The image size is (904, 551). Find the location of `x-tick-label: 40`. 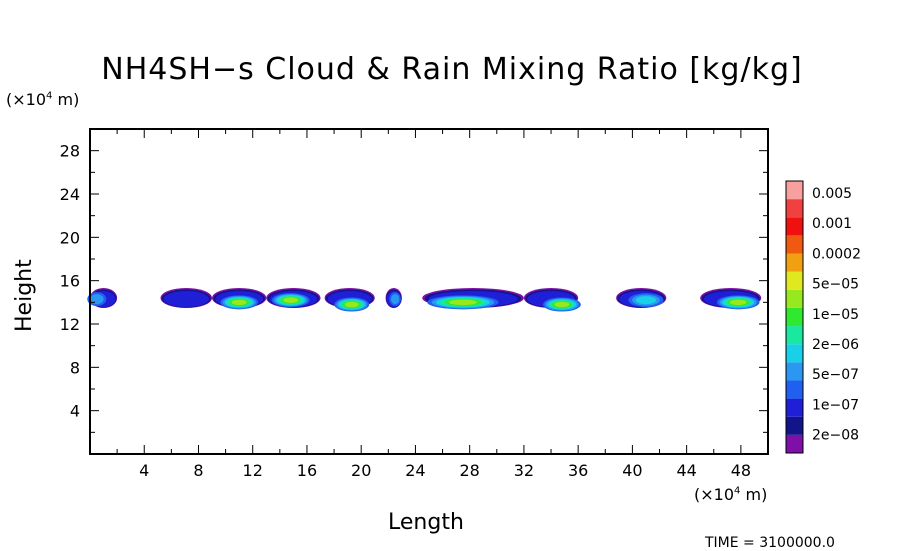

x-tick-label: 40 is located at coordinates (632, 470).